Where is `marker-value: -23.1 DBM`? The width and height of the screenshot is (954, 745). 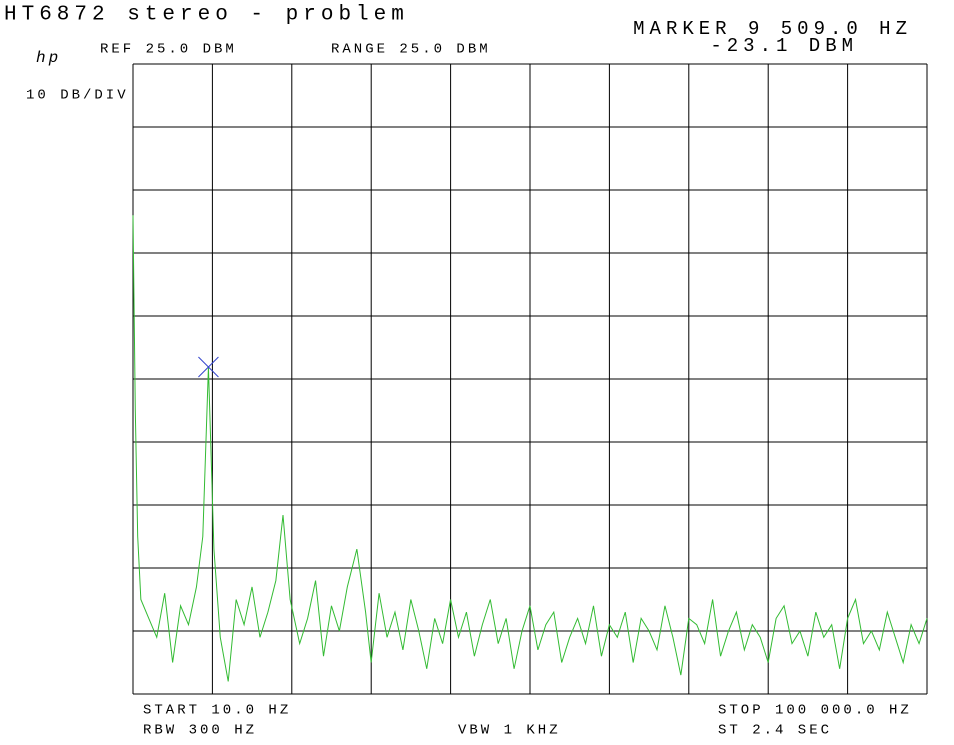
marker-value: -23.1 DBM is located at coordinates (784, 46).